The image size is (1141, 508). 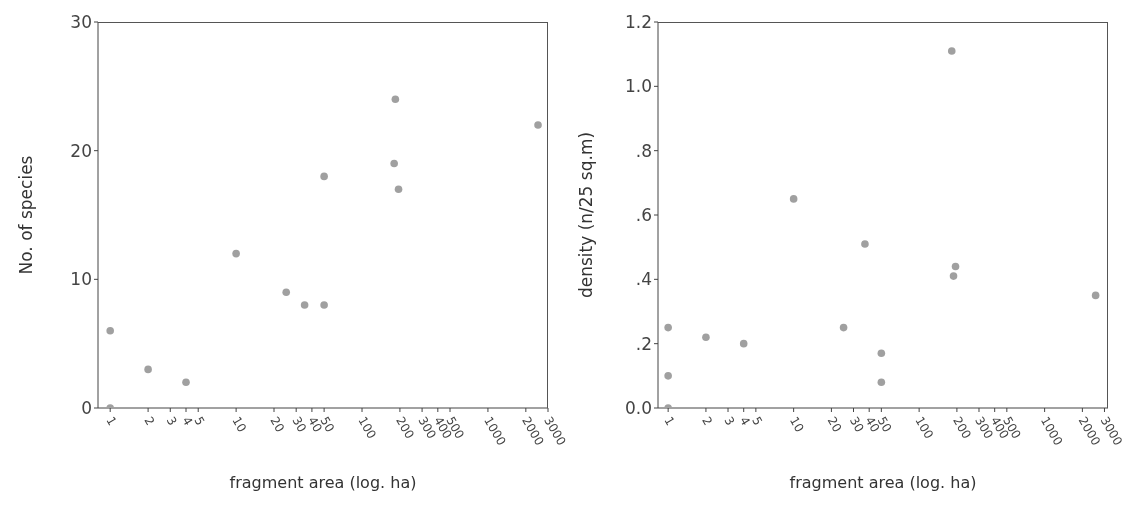 I want to click on y-tick-label: .2, so click(x=643, y=343).